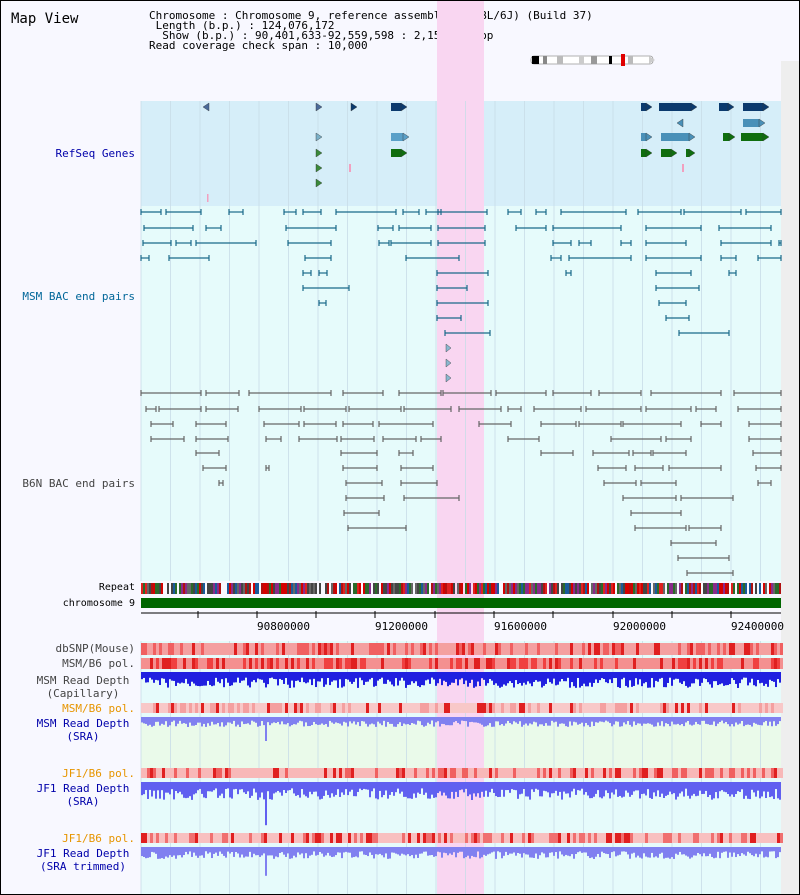 The image size is (800, 895). What do you see at coordinates (594, 60) in the screenshot?
I see `chromosome-ideogram` at bounding box center [594, 60].